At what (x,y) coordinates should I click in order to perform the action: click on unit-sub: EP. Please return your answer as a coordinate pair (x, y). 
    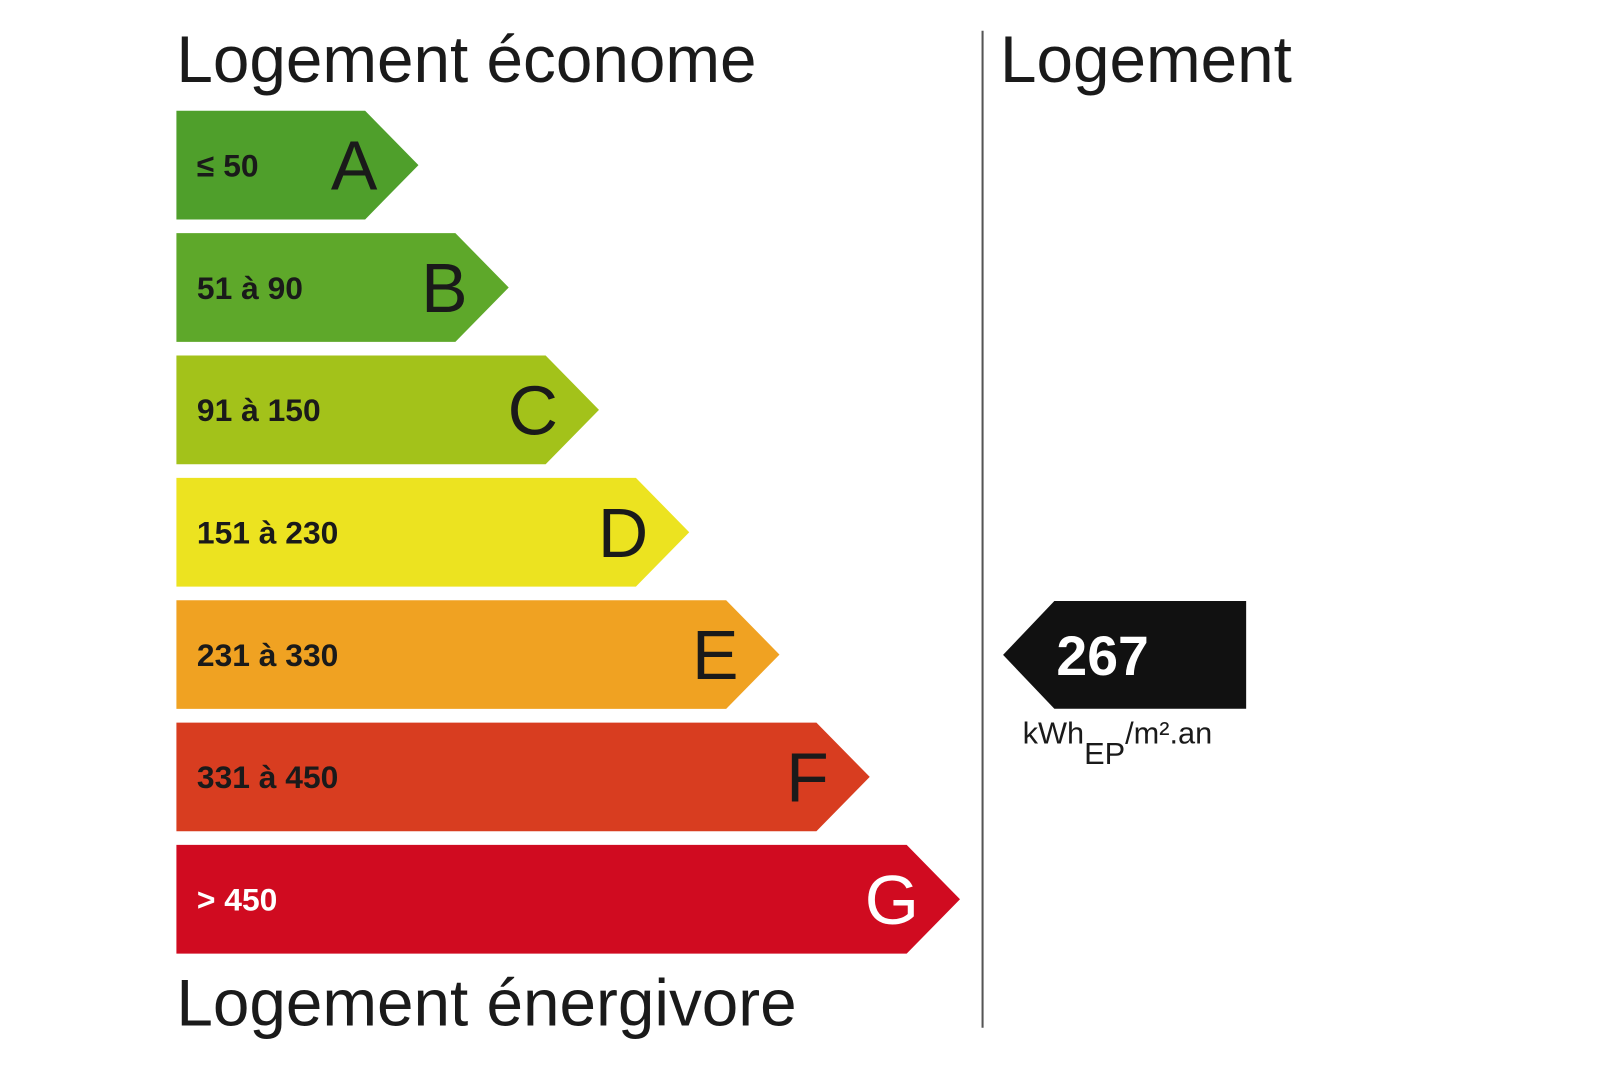
    Looking at the image, I should click on (1104, 753).